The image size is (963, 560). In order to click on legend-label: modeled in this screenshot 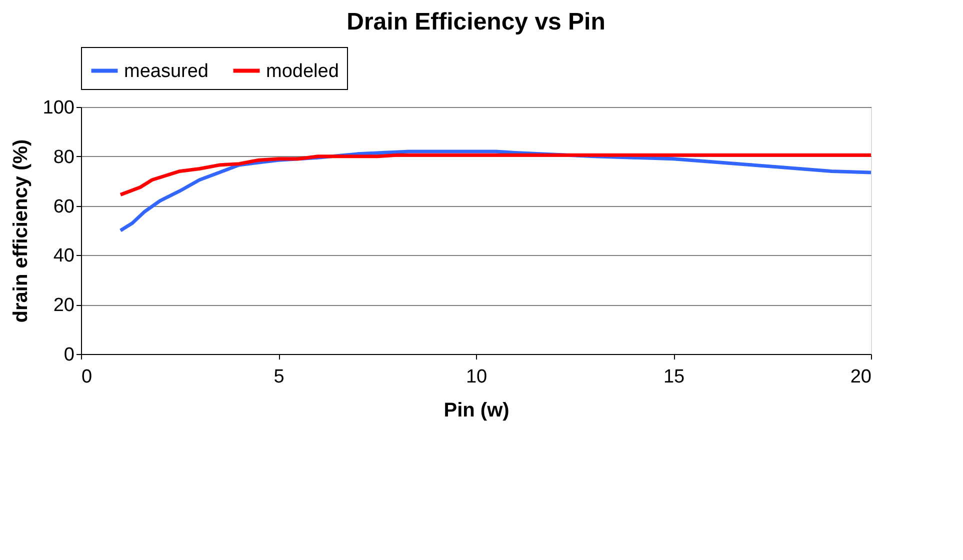, I will do `click(302, 71)`.